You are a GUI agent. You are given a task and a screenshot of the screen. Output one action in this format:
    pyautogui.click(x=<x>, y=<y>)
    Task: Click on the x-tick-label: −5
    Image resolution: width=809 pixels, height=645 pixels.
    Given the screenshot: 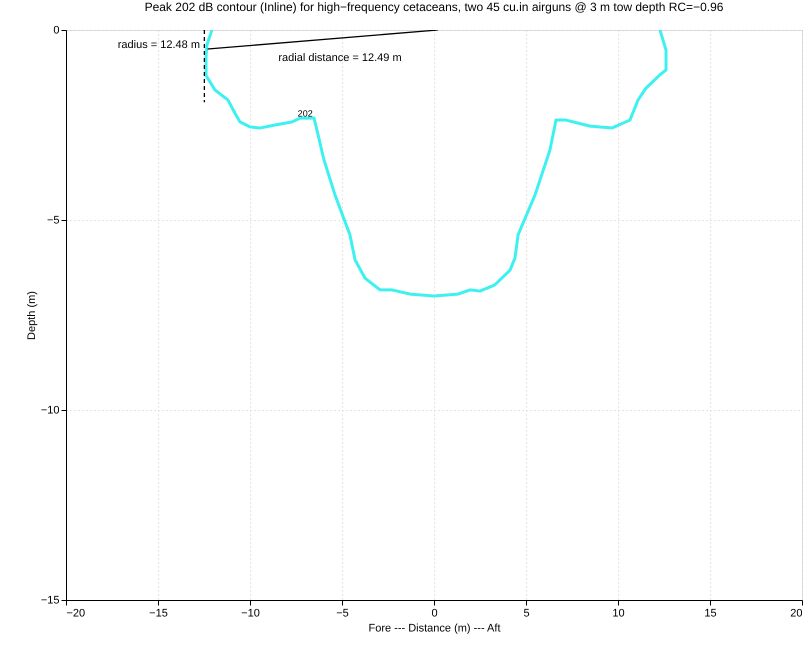 What is the action you would take?
    pyautogui.click(x=342, y=614)
    